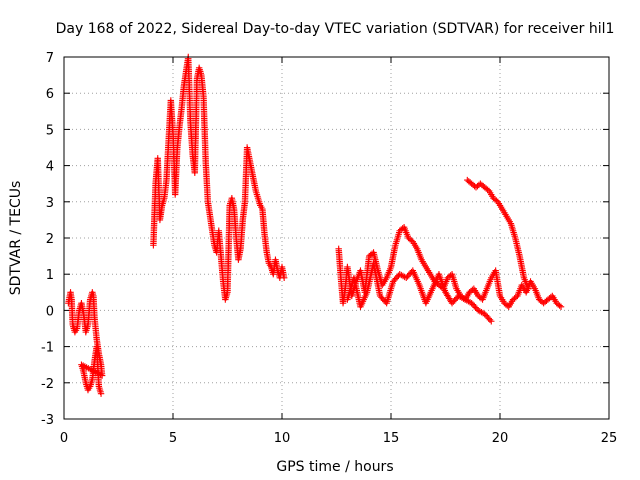  What do you see at coordinates (47, 384) in the screenshot?
I see `y-tick-label: -2` at bounding box center [47, 384].